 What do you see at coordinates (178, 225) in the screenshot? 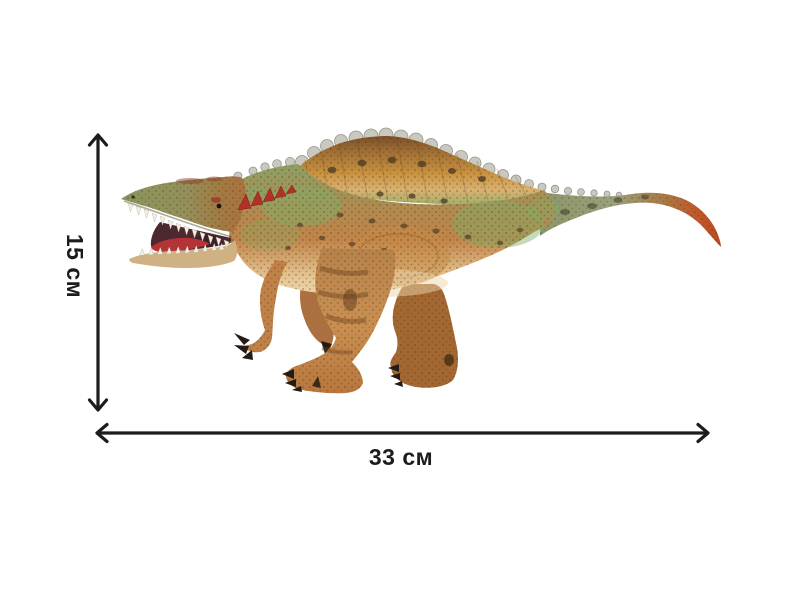
I see `upper-teeth` at bounding box center [178, 225].